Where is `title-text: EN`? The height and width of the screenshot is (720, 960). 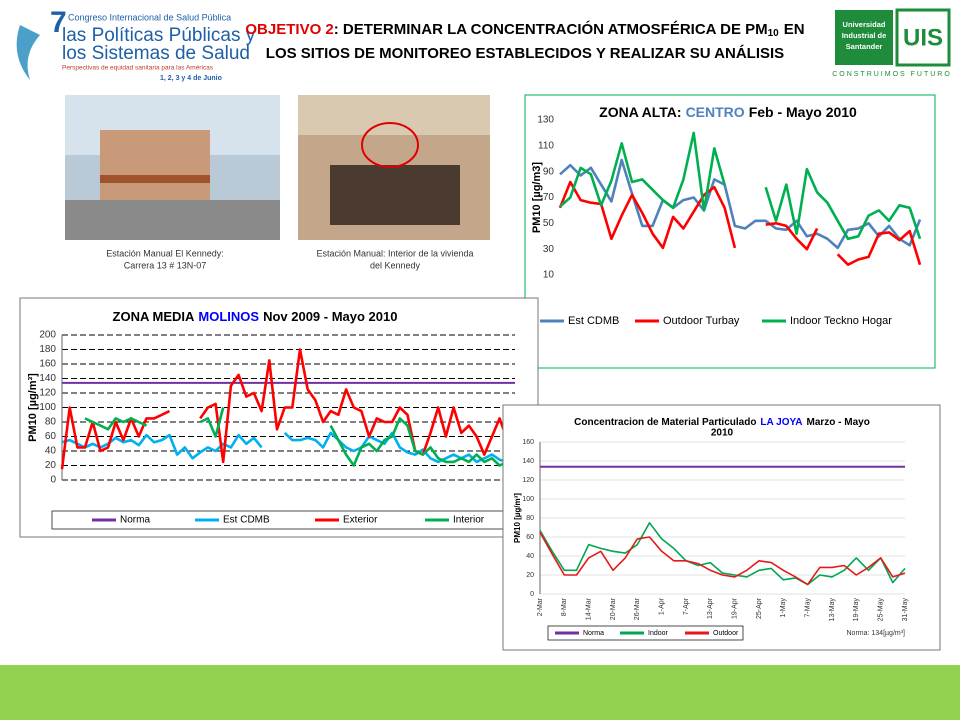
title-text: EN is located at coordinates (794, 29).